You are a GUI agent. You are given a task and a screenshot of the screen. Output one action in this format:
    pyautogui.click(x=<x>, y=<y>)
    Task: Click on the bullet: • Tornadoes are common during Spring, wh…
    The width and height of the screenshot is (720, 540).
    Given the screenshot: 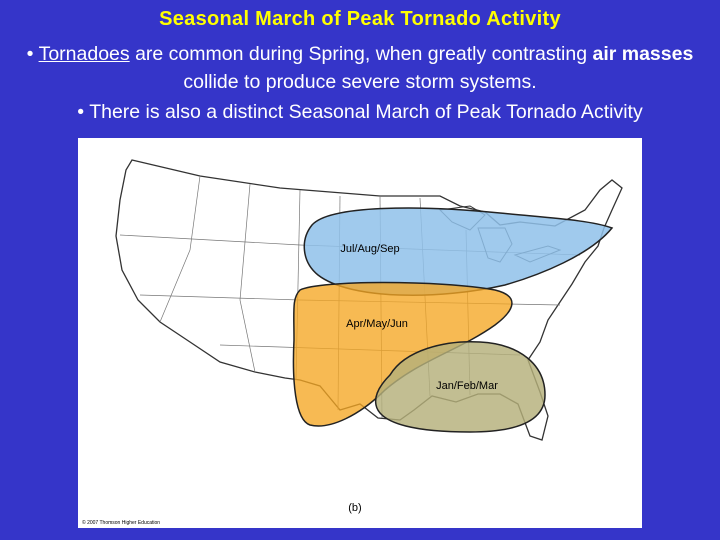 What is the action you would take?
    pyautogui.click(x=360, y=68)
    